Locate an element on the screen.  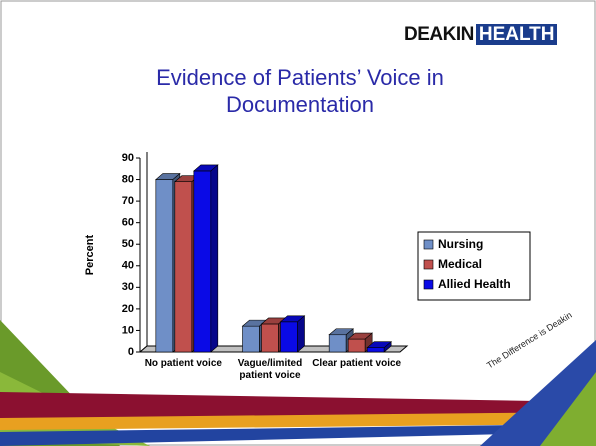
x-tick-label: Vague/limited patient voice is located at coordinates (270, 369).